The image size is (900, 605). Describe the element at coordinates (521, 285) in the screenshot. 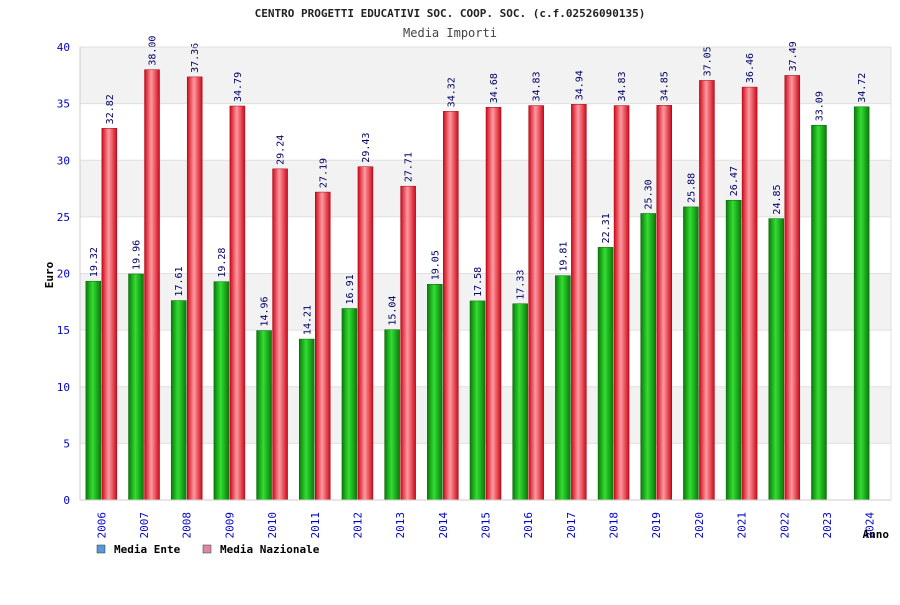

I see `data-label: 17.33` at that location.